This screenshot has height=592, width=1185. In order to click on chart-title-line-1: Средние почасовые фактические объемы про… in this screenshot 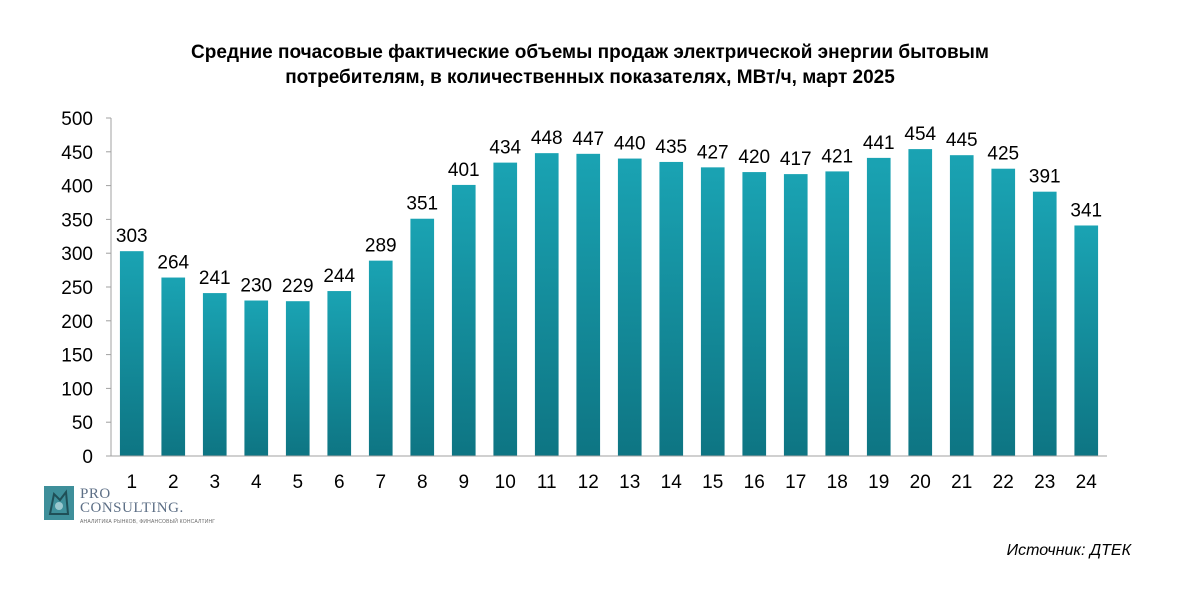, I will do `click(590, 52)`.